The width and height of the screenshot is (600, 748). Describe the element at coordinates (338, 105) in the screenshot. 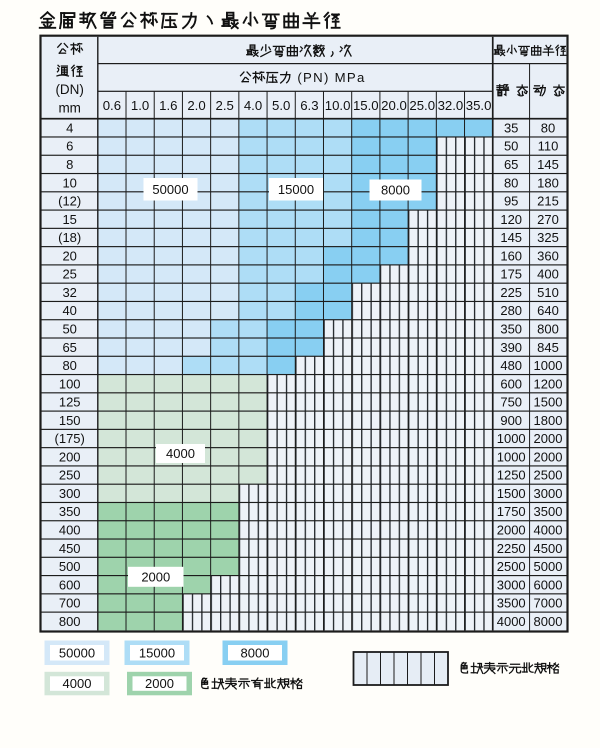

I see `svg-text: 10.0` at that location.